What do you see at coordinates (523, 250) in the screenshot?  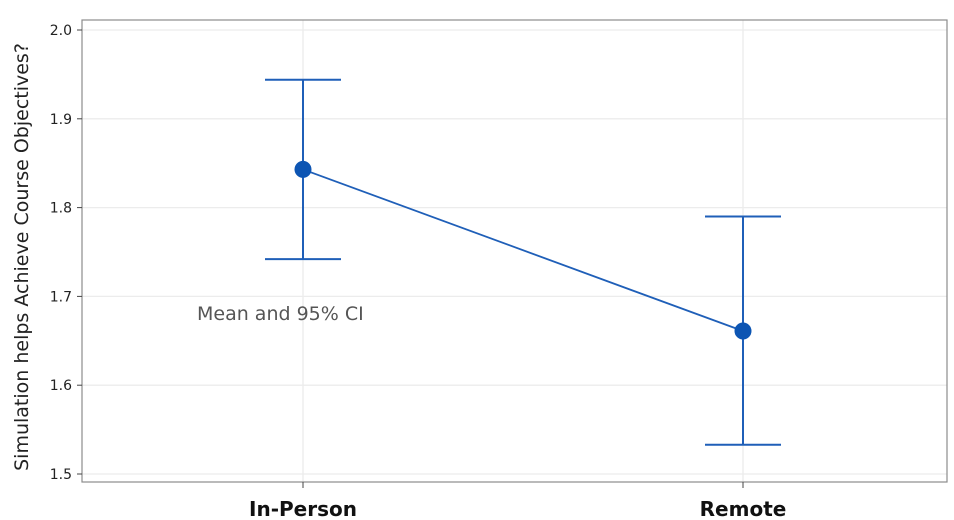 I see `mean-connecting-line` at bounding box center [523, 250].